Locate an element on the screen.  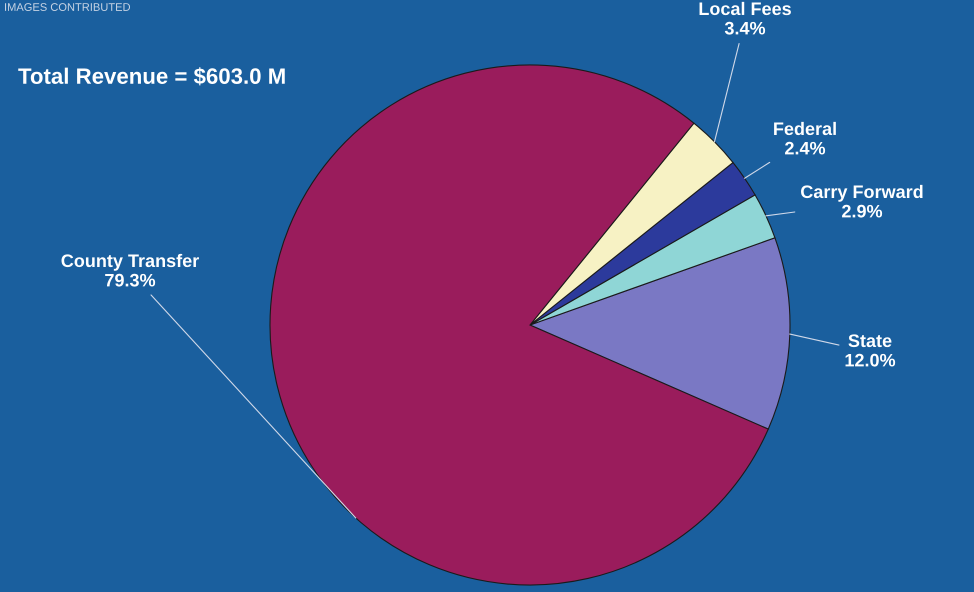
text: IMAGES CONTRIBUTED is located at coordinates (67, 7).